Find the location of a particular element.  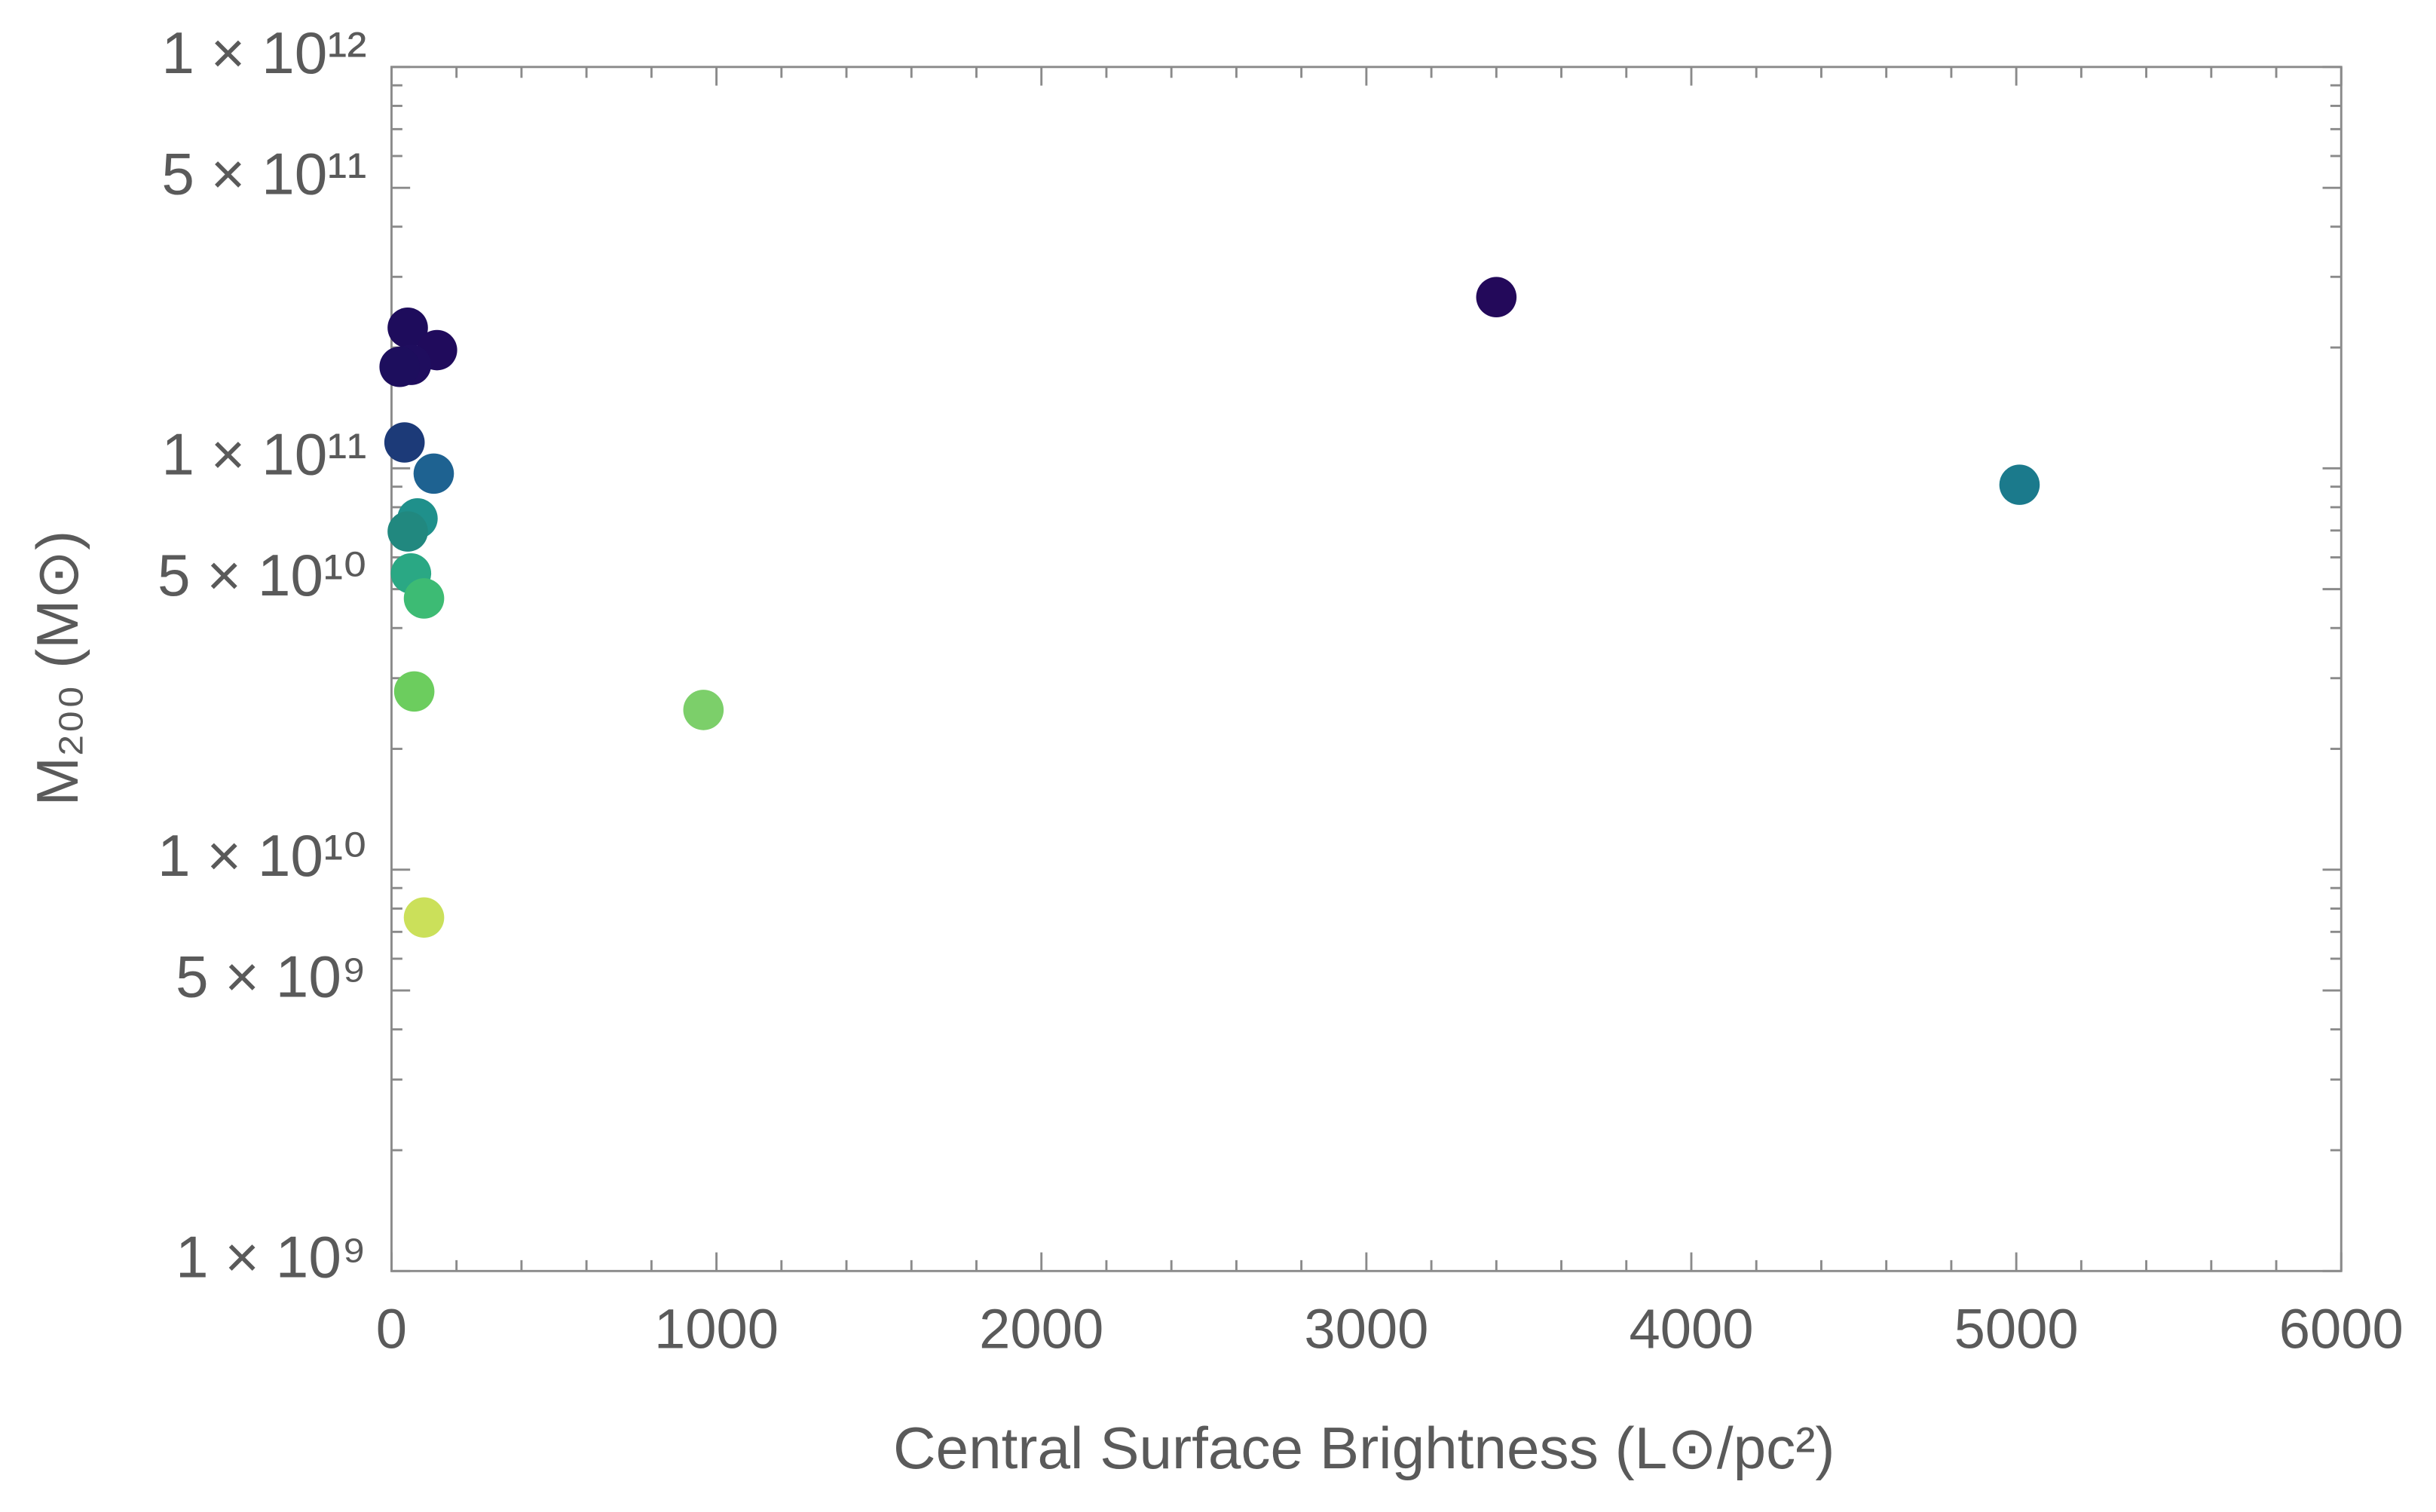

y-tick-label: 1 × 10⁹ is located at coordinates (271, 1257).